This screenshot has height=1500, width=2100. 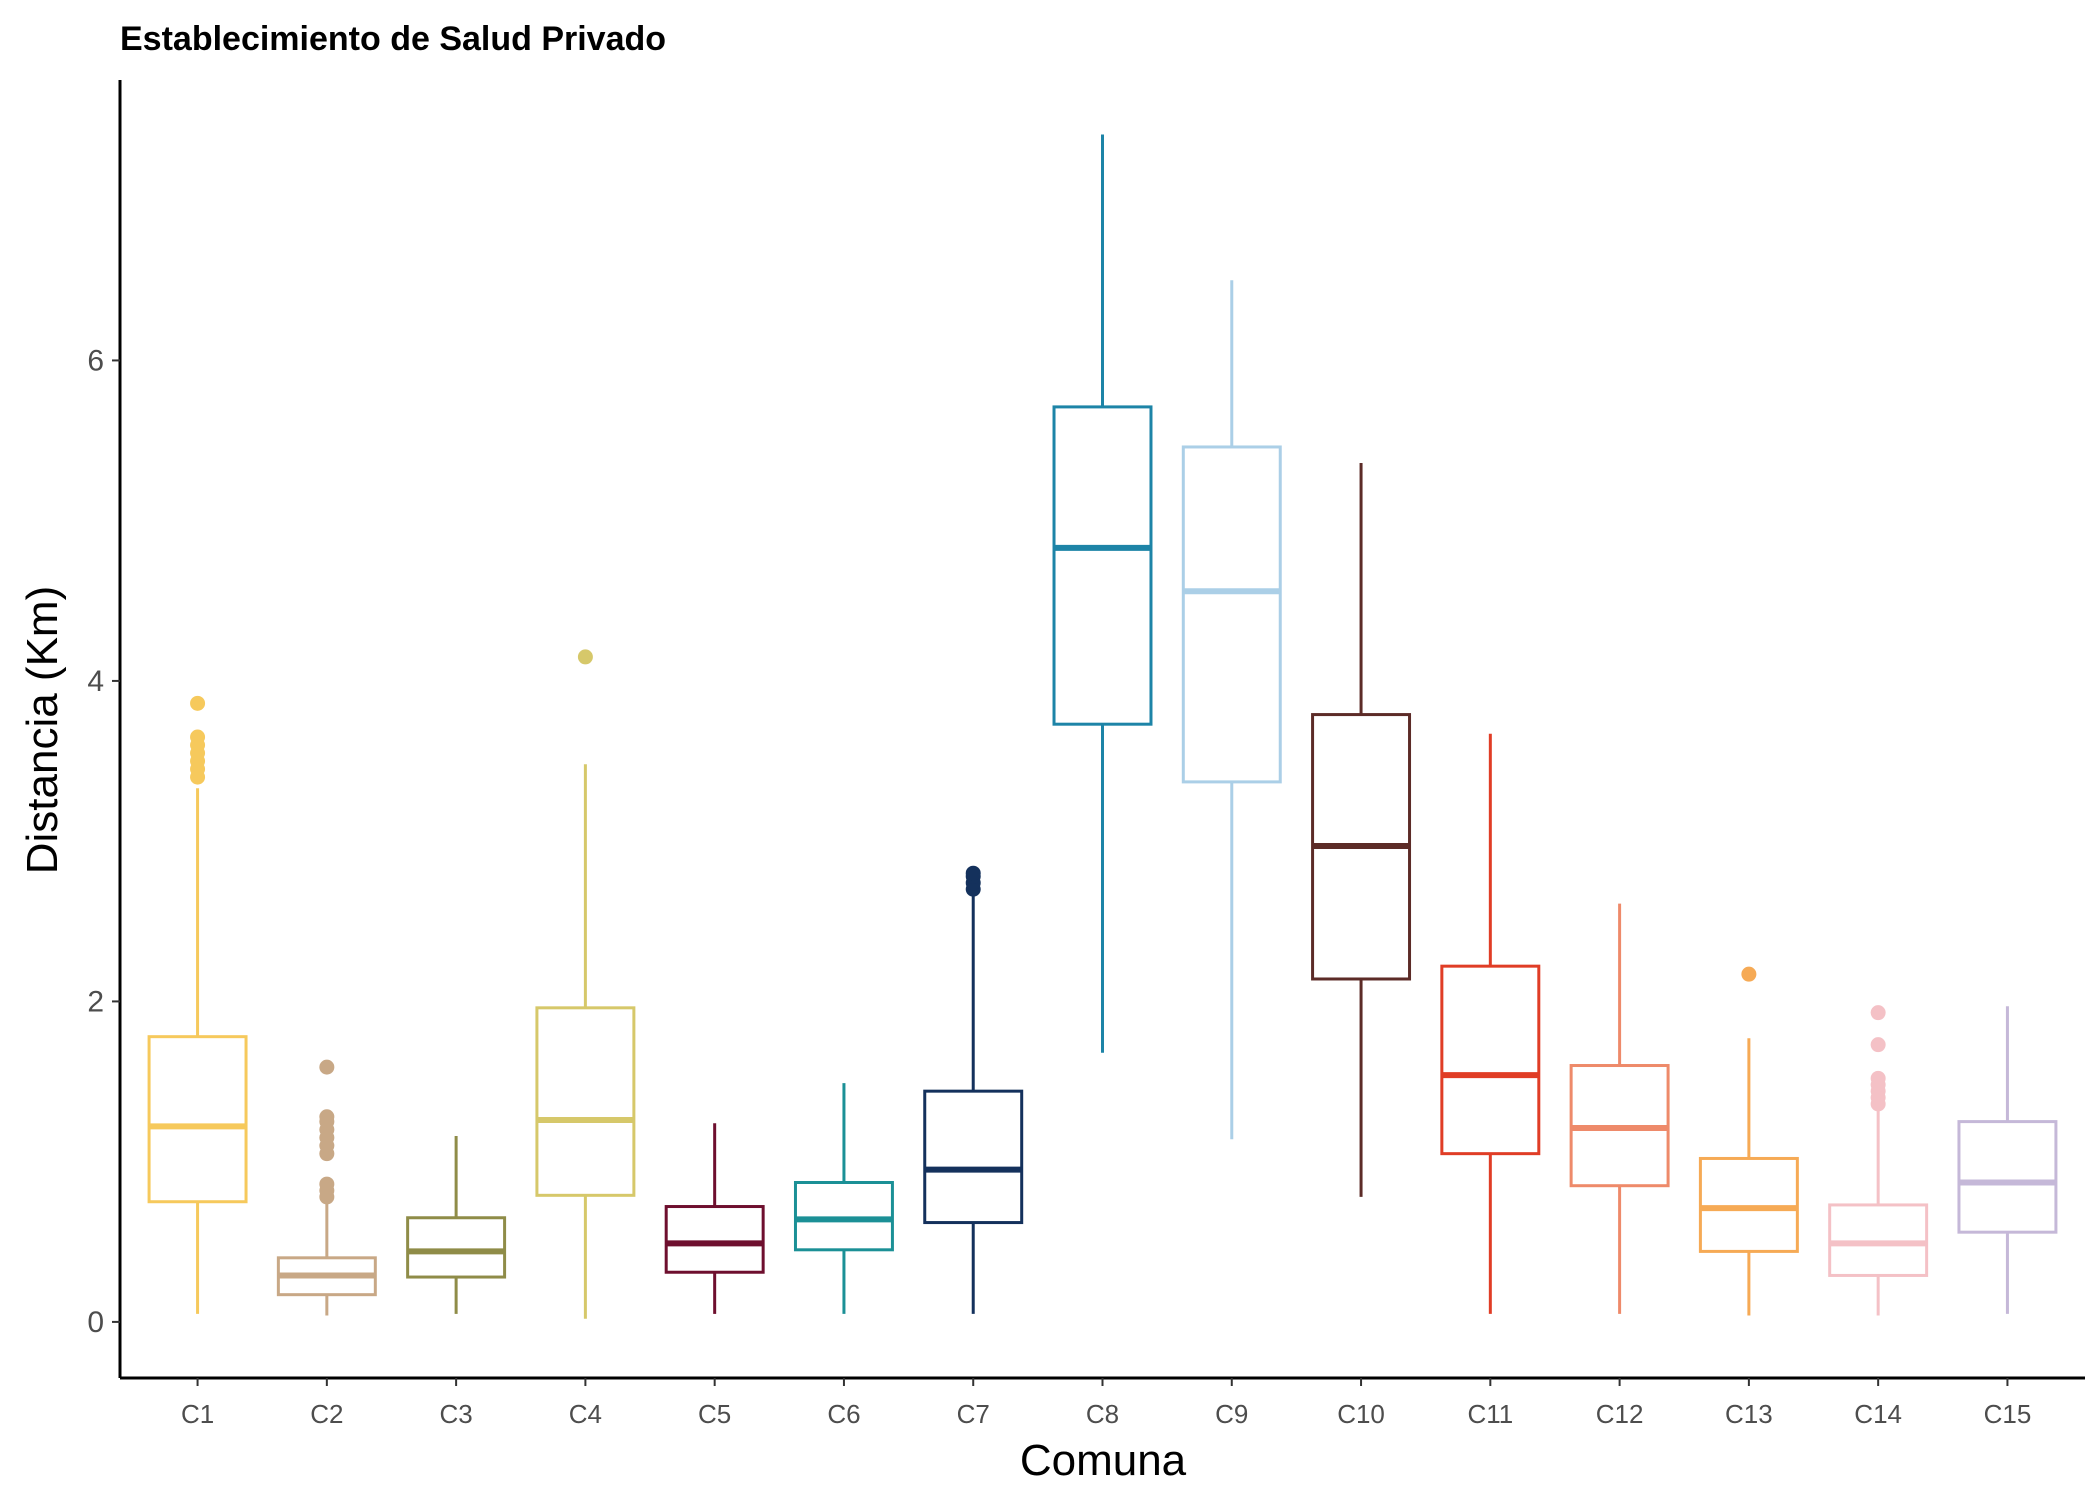 I want to click on box-c7, so click(x=973, y=1089).